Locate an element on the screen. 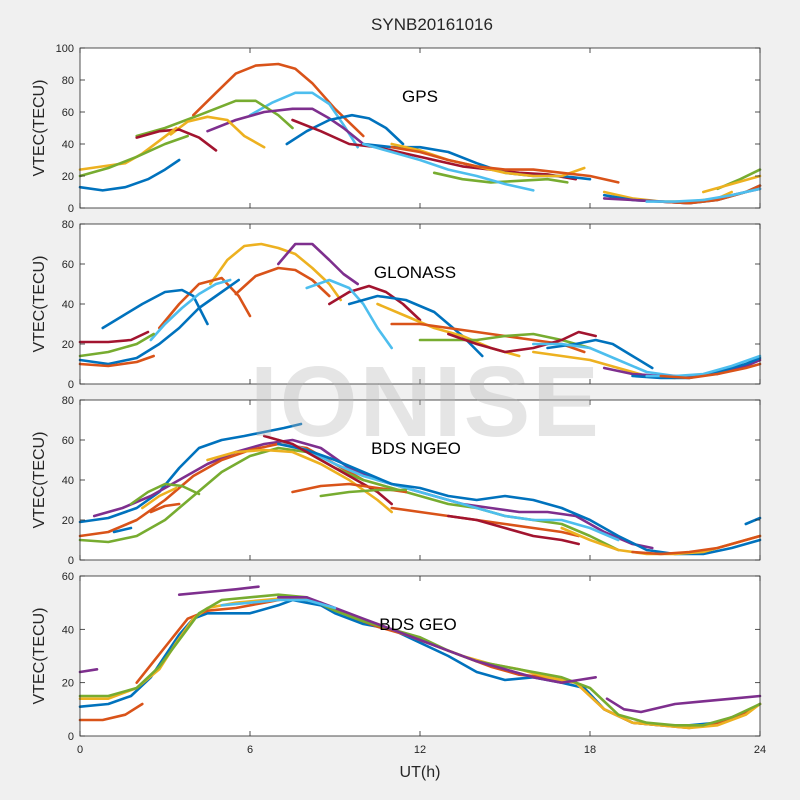 Image resolution: width=800 pixels, height=800 pixels. x-tick-label: 0 is located at coordinates (80, 750).